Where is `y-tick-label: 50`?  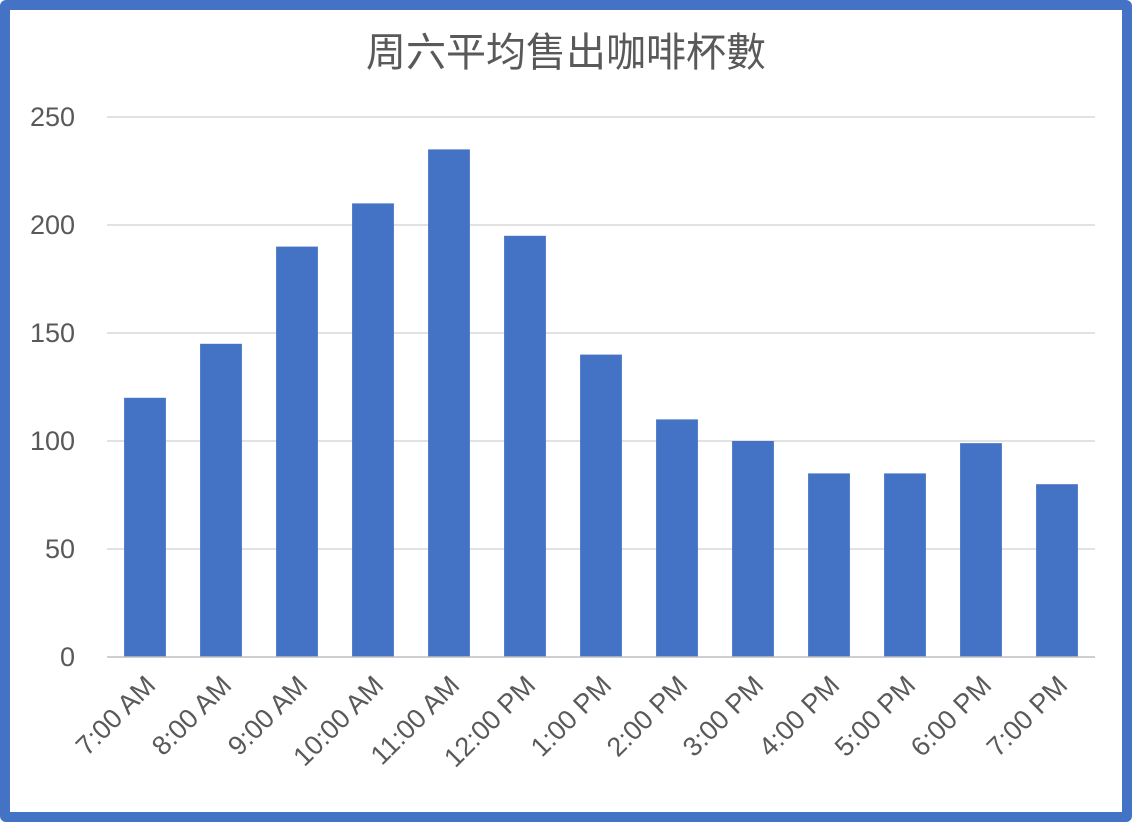 y-tick-label: 50 is located at coordinates (60, 549).